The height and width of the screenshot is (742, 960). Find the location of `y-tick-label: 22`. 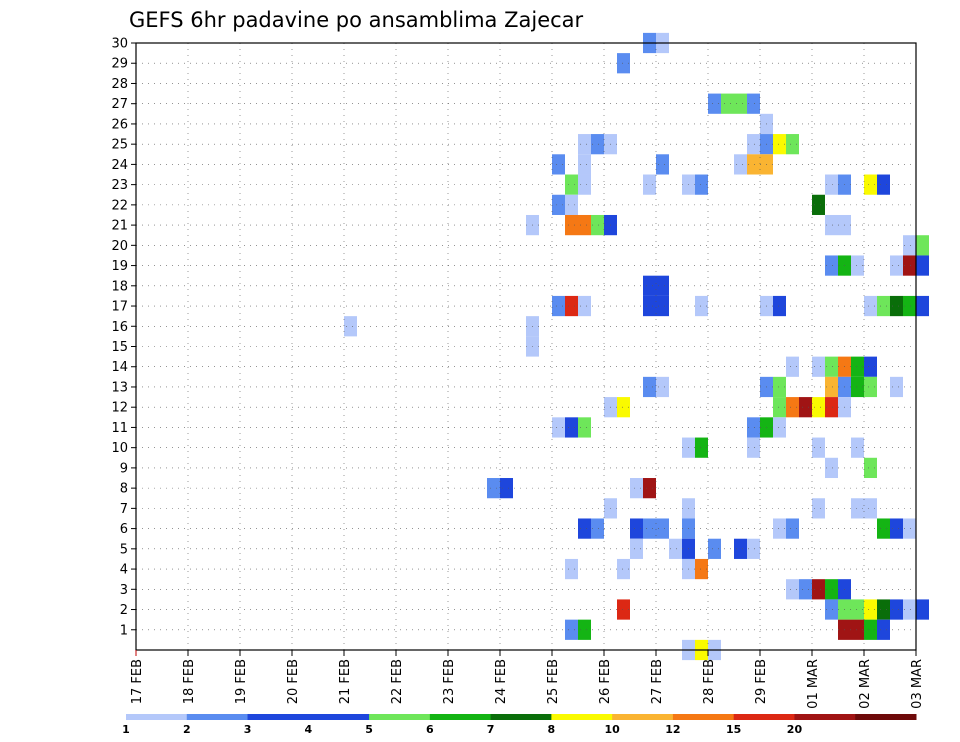

y-tick-label: 22 is located at coordinates (119, 205).